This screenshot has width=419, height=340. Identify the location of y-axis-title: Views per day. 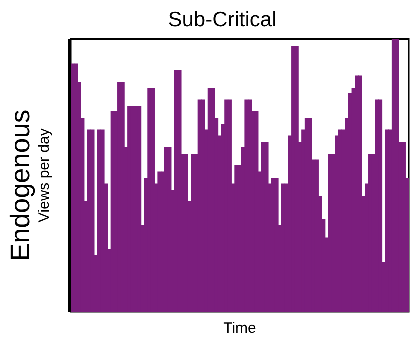
(45, 175).